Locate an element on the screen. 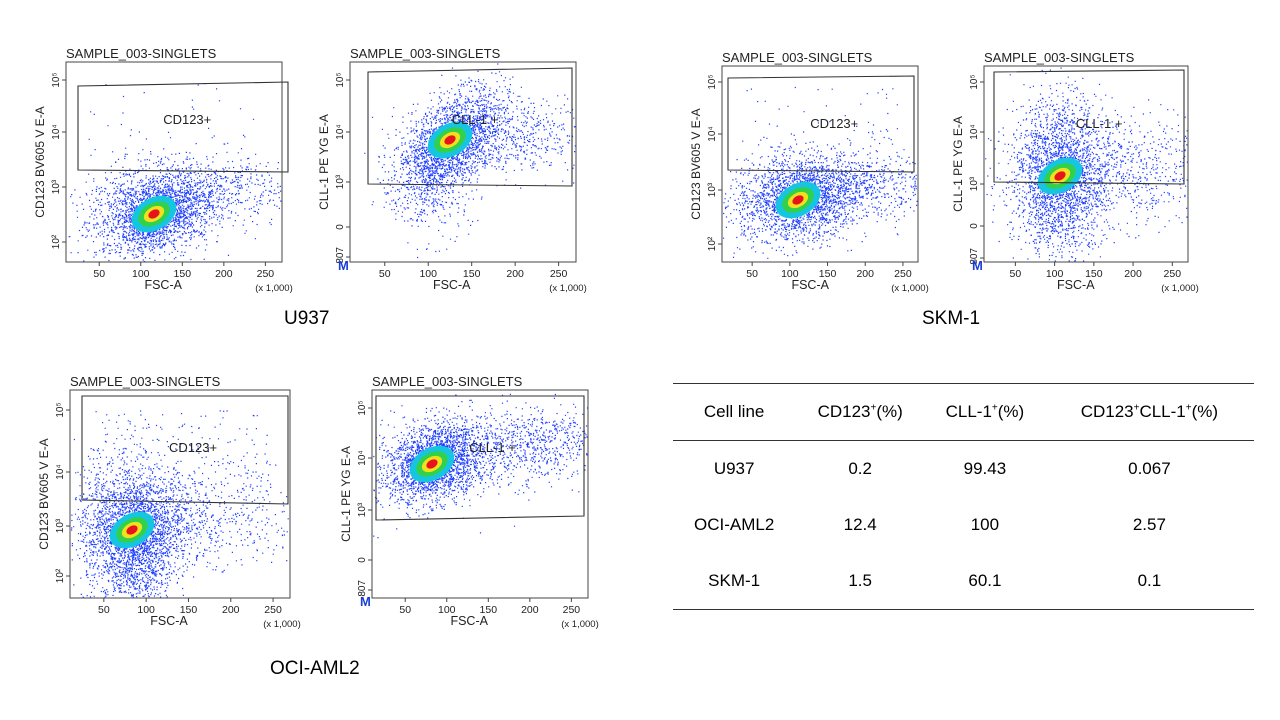 Image resolution: width=1280 pixels, height=720 pixels. table-cell: 100 is located at coordinates (985, 524).